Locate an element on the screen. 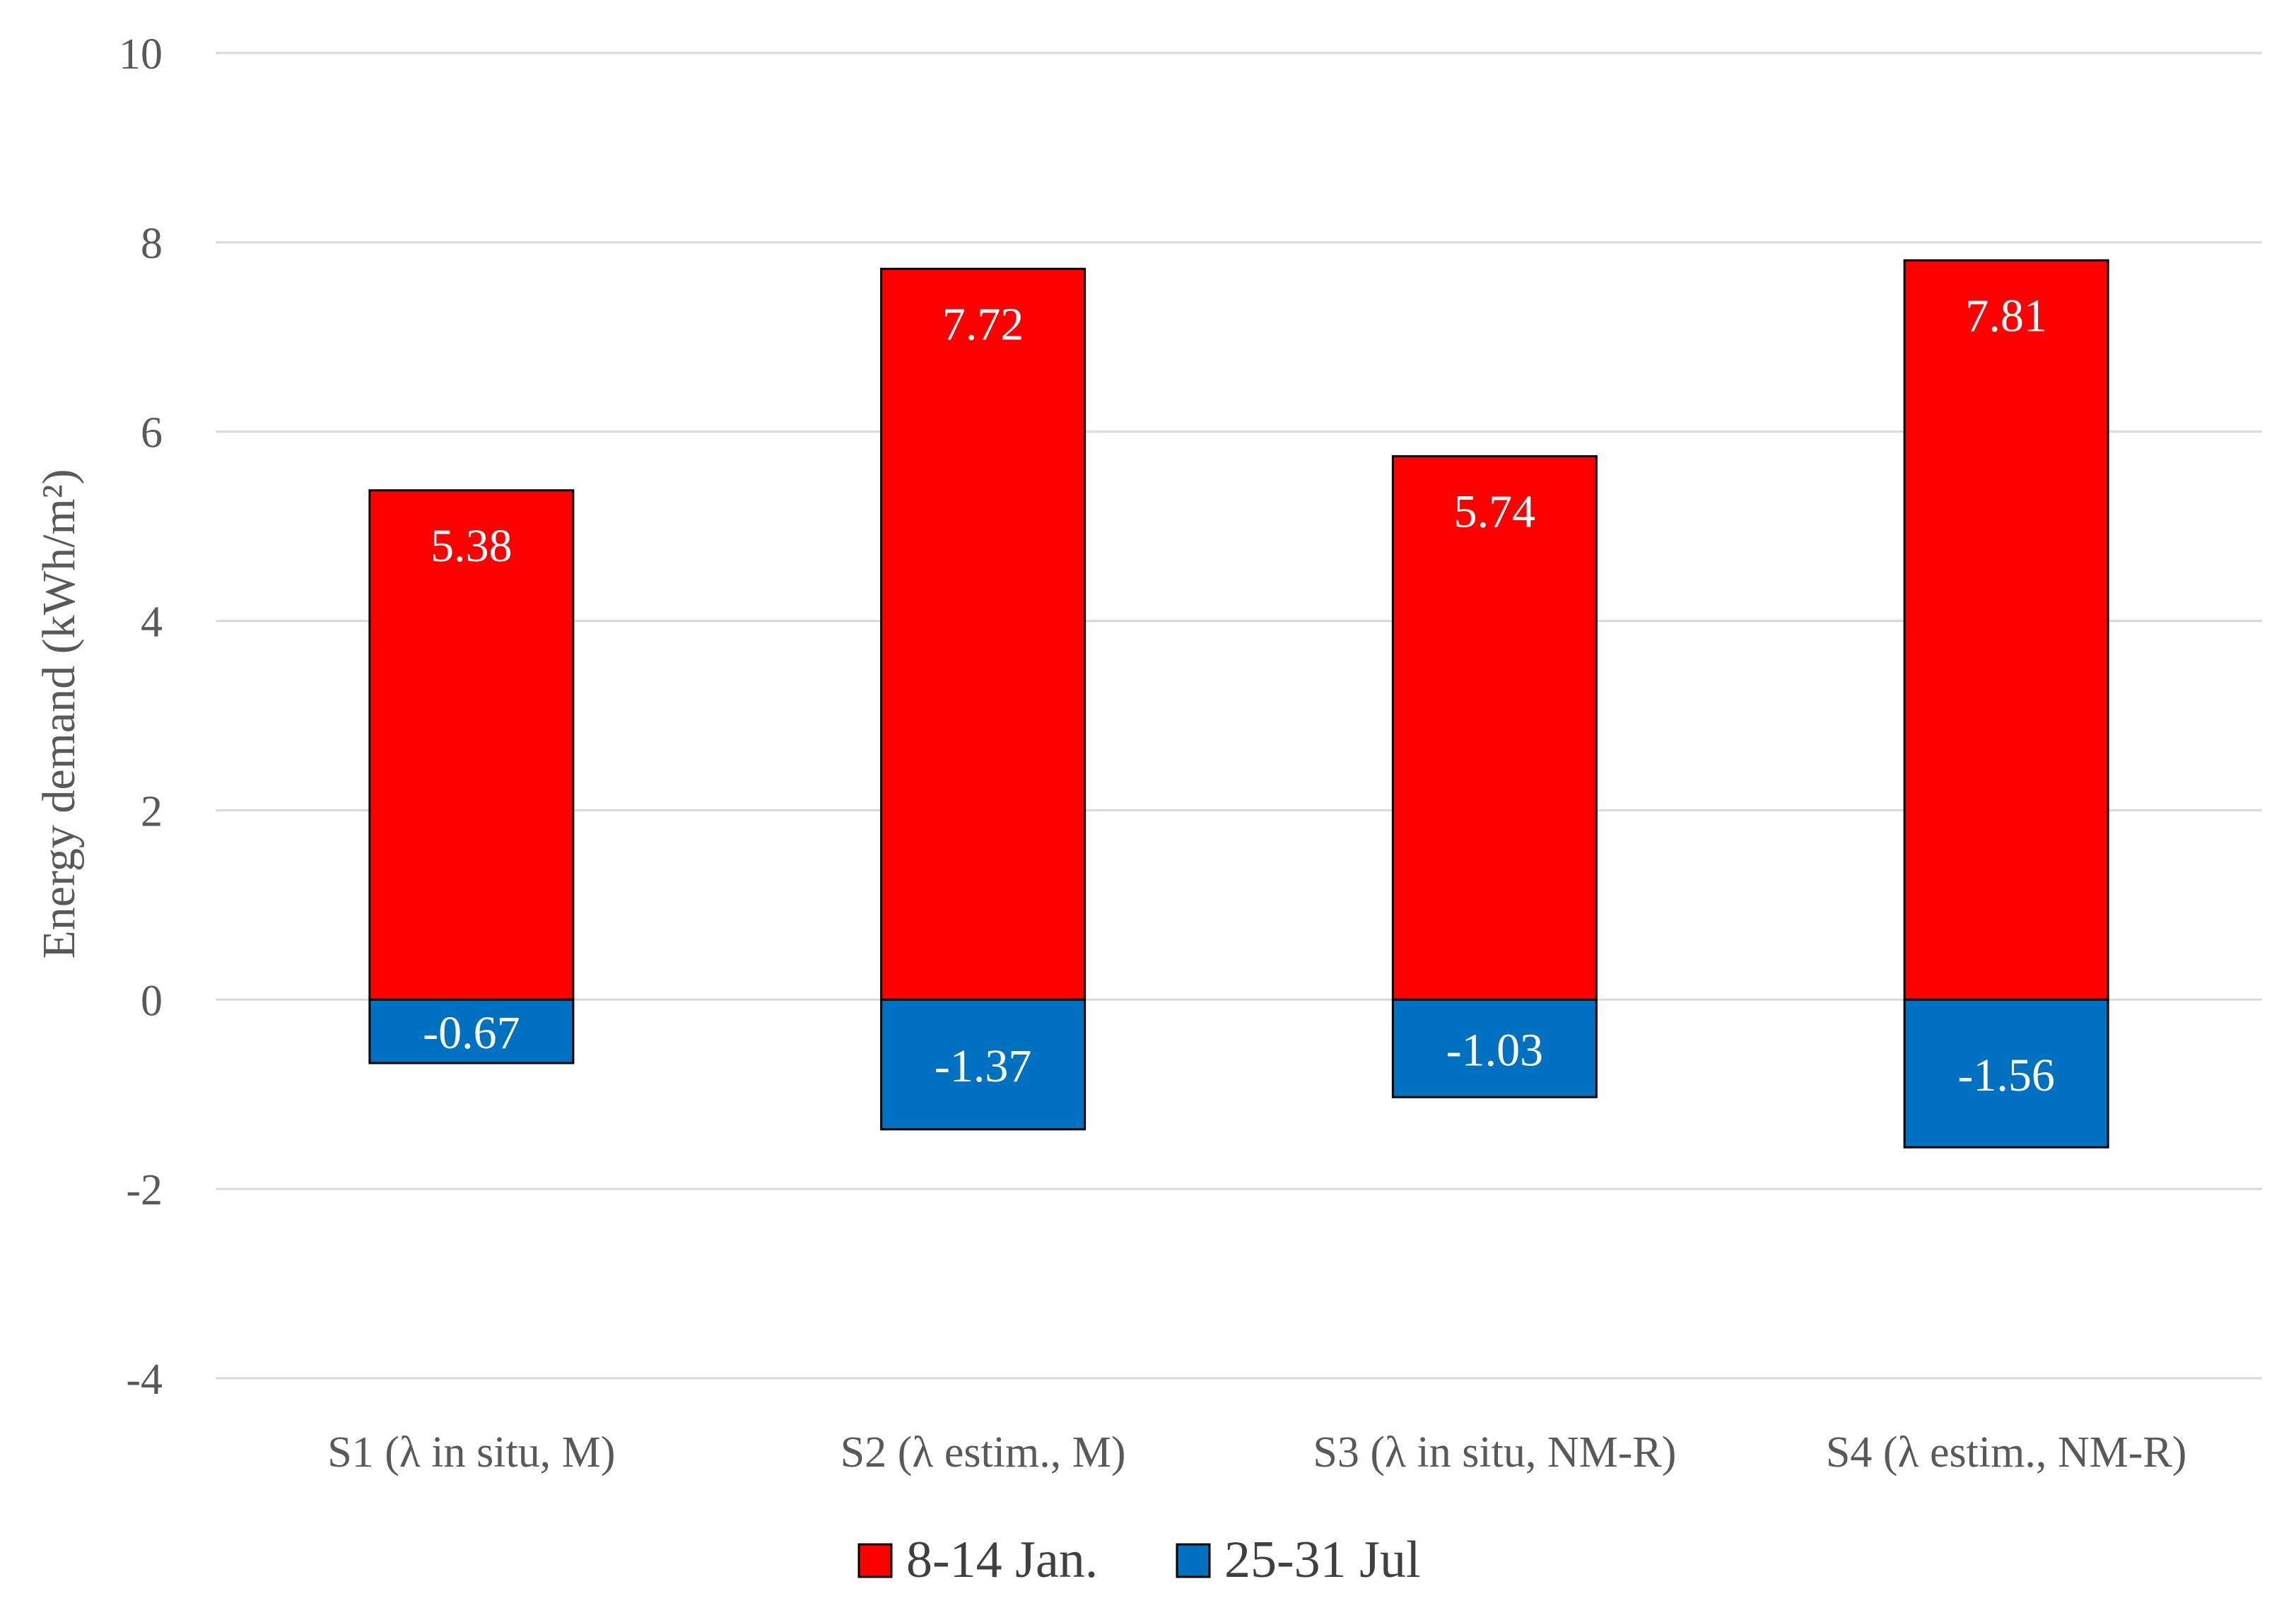  y-tick-label: -2 is located at coordinates (144, 1190).